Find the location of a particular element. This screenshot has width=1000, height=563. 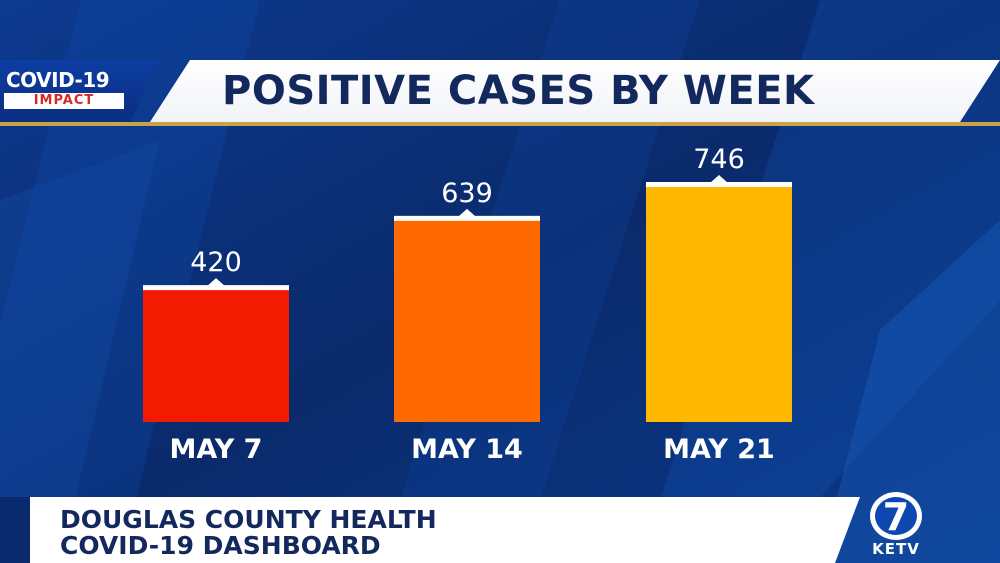

station-number: 7 is located at coordinates (896, 517).